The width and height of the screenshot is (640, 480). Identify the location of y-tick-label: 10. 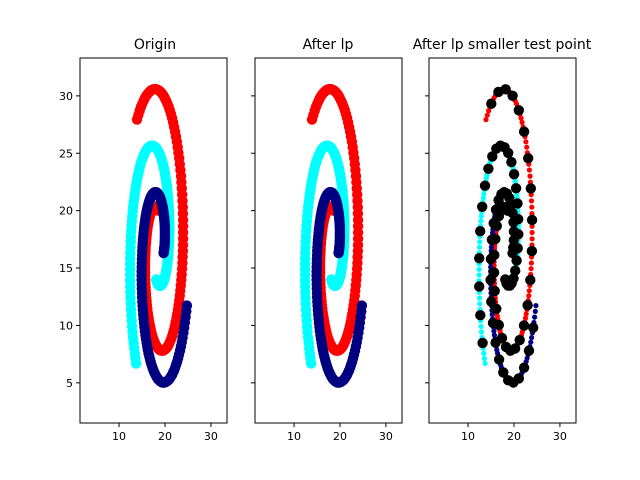
(66, 325).